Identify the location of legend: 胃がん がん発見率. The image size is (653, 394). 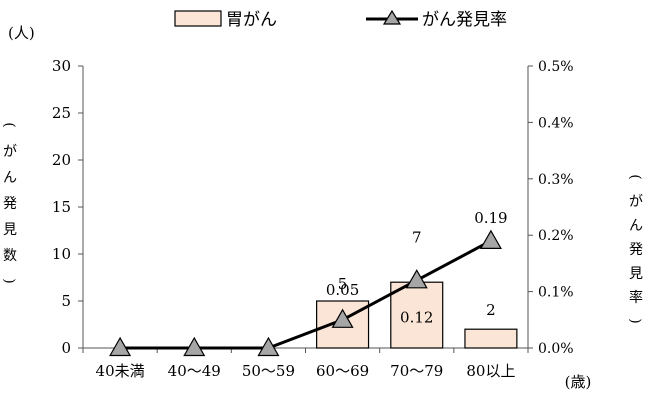
(340, 19).